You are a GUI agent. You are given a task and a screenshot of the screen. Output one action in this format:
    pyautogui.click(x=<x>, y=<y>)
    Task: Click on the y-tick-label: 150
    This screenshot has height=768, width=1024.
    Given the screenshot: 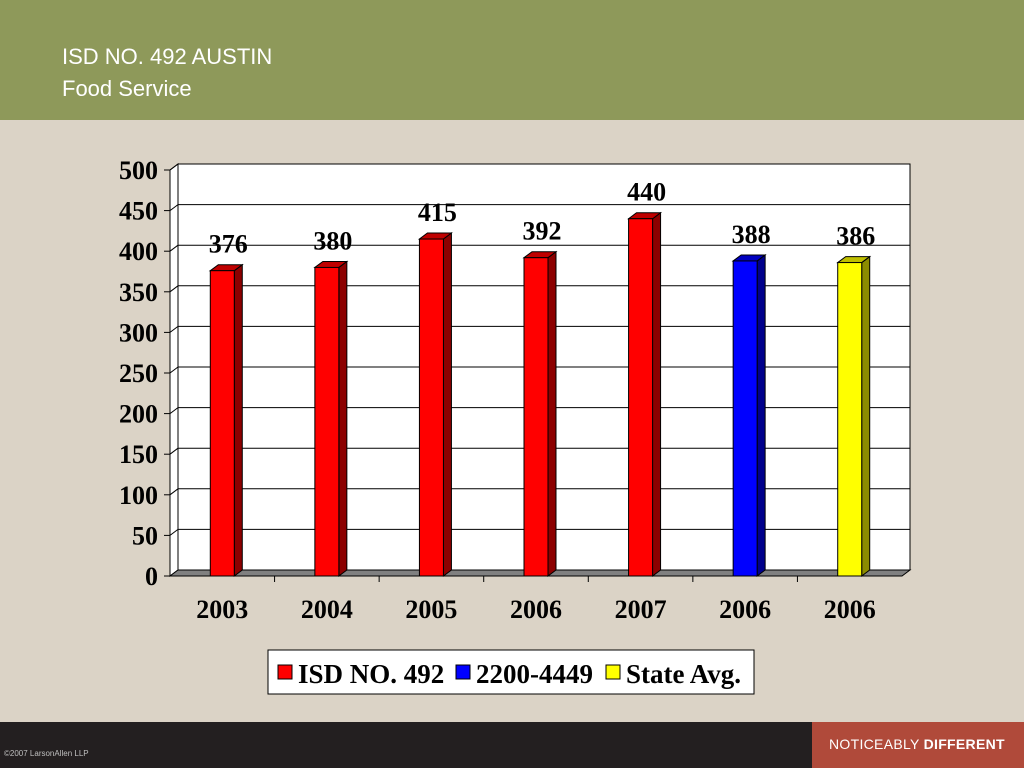 What is the action you would take?
    pyautogui.click(x=138, y=454)
    